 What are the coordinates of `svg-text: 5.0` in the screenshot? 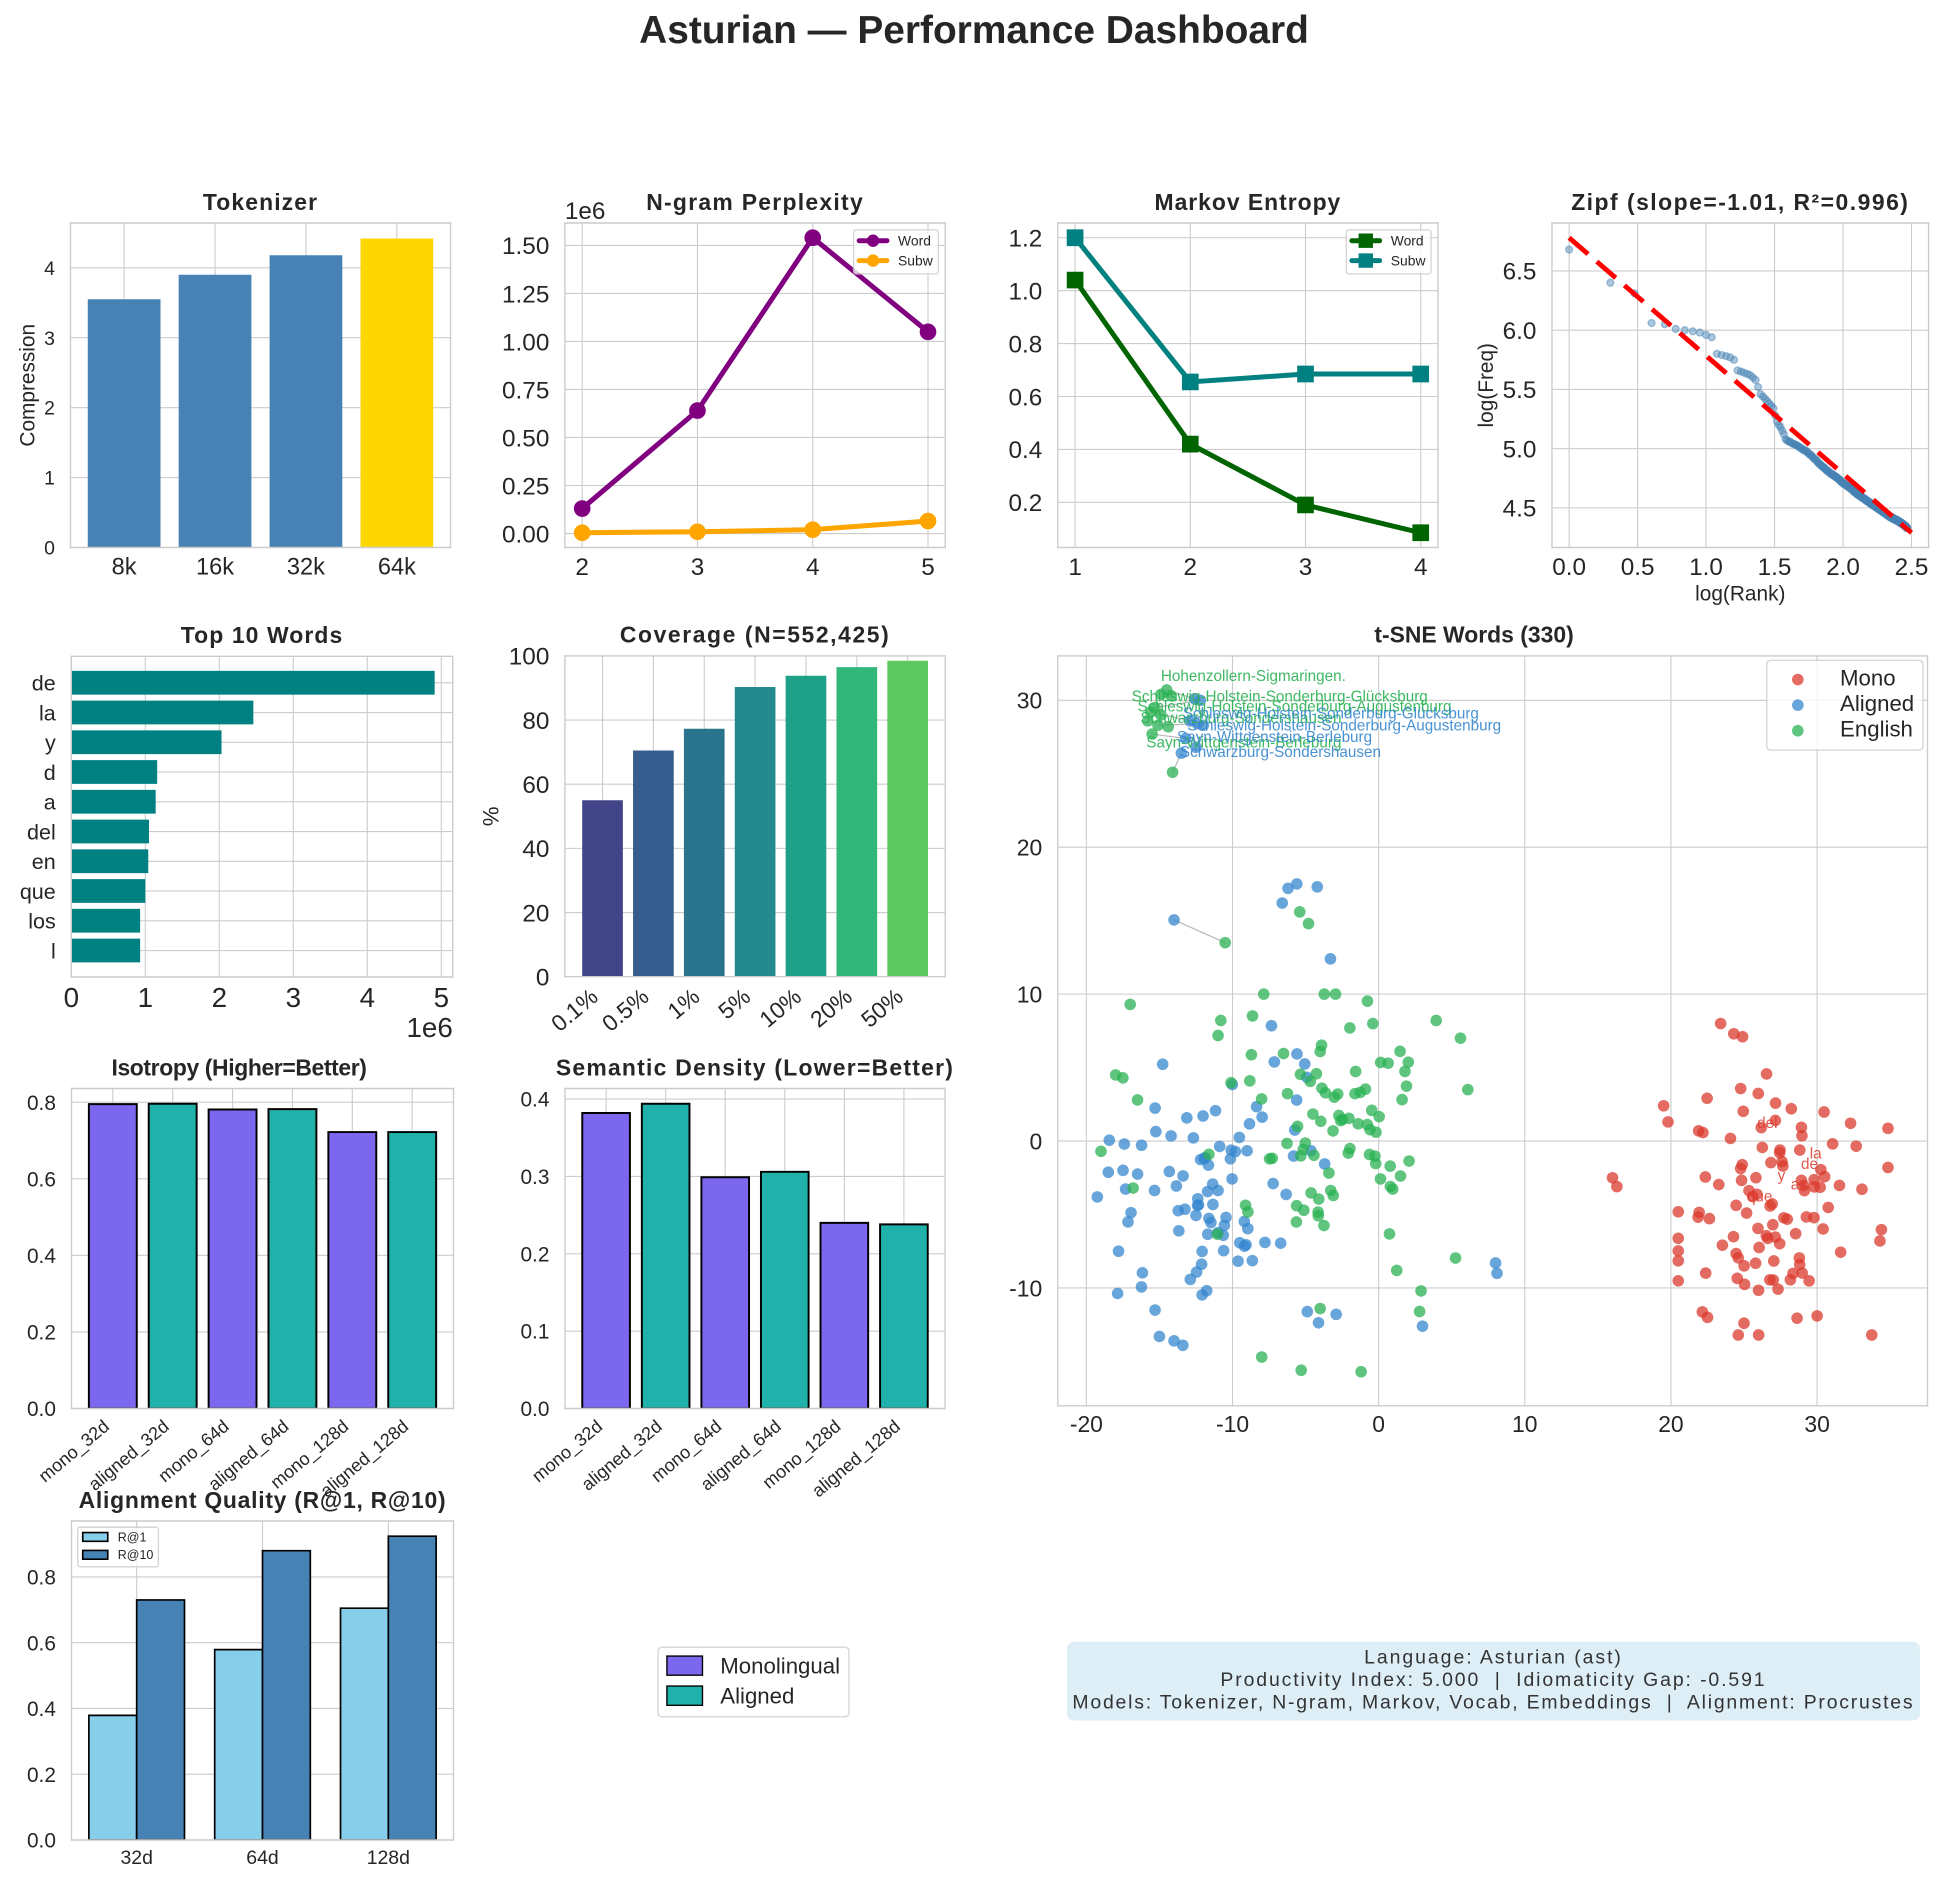 It's located at (1520, 449).